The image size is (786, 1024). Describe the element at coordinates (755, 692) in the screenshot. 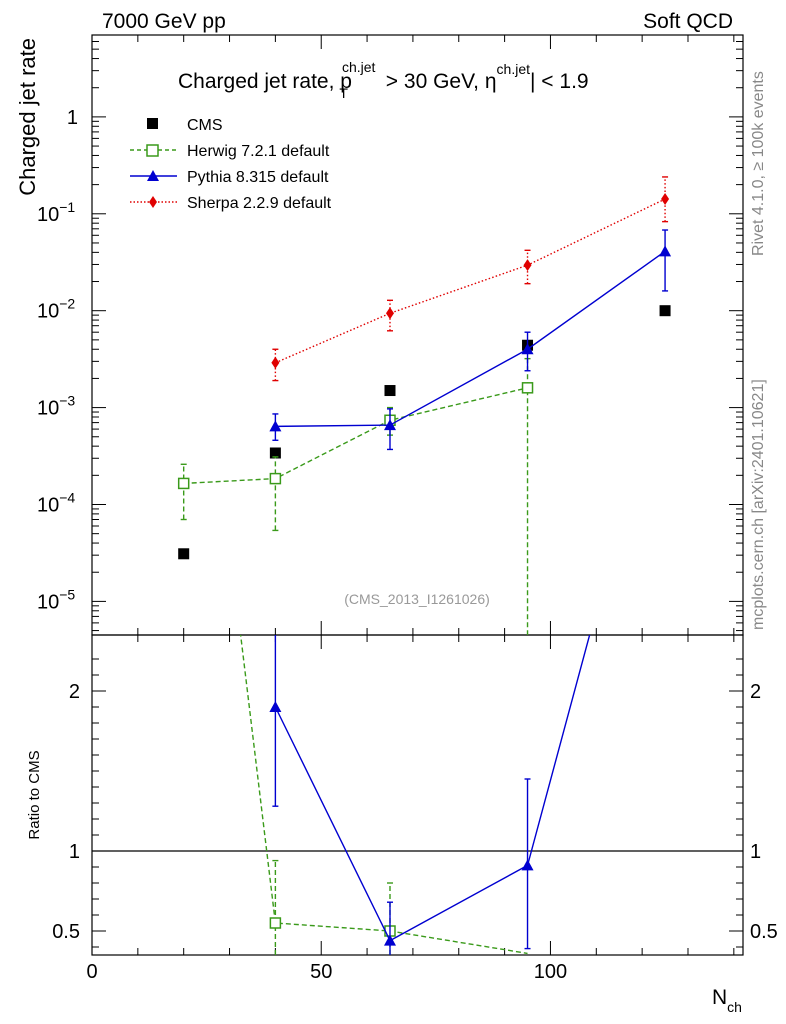

I see `ratio-y-tick-label-right: 2` at that location.